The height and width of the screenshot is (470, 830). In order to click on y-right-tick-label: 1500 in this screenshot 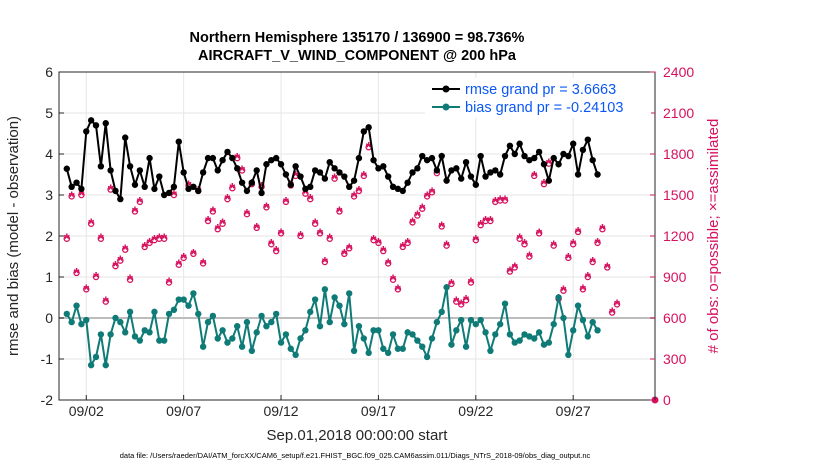, I will do `click(678, 195)`.